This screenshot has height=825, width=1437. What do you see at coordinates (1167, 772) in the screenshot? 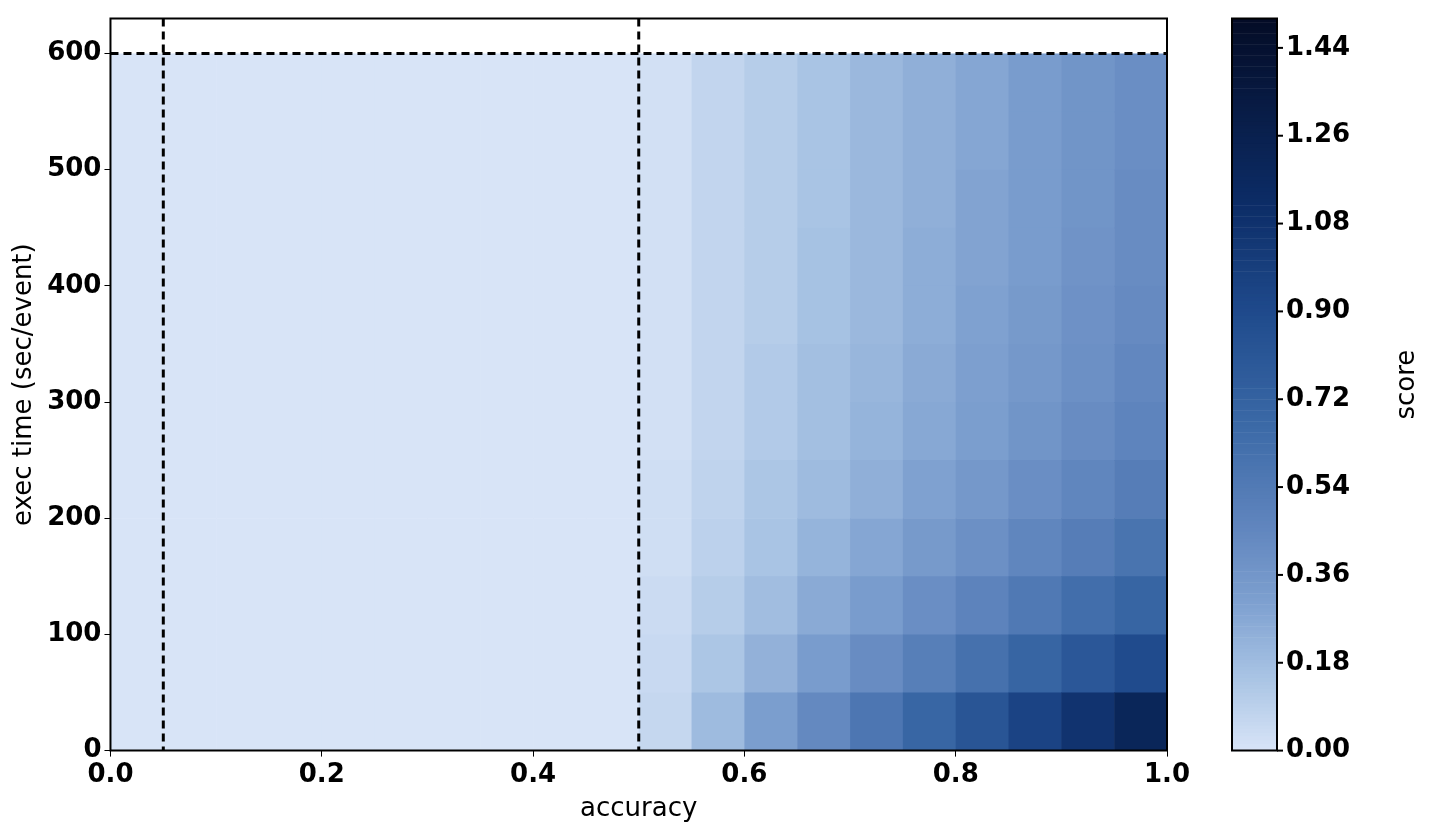
I see `x-tick-label: 1.0` at bounding box center [1167, 772].